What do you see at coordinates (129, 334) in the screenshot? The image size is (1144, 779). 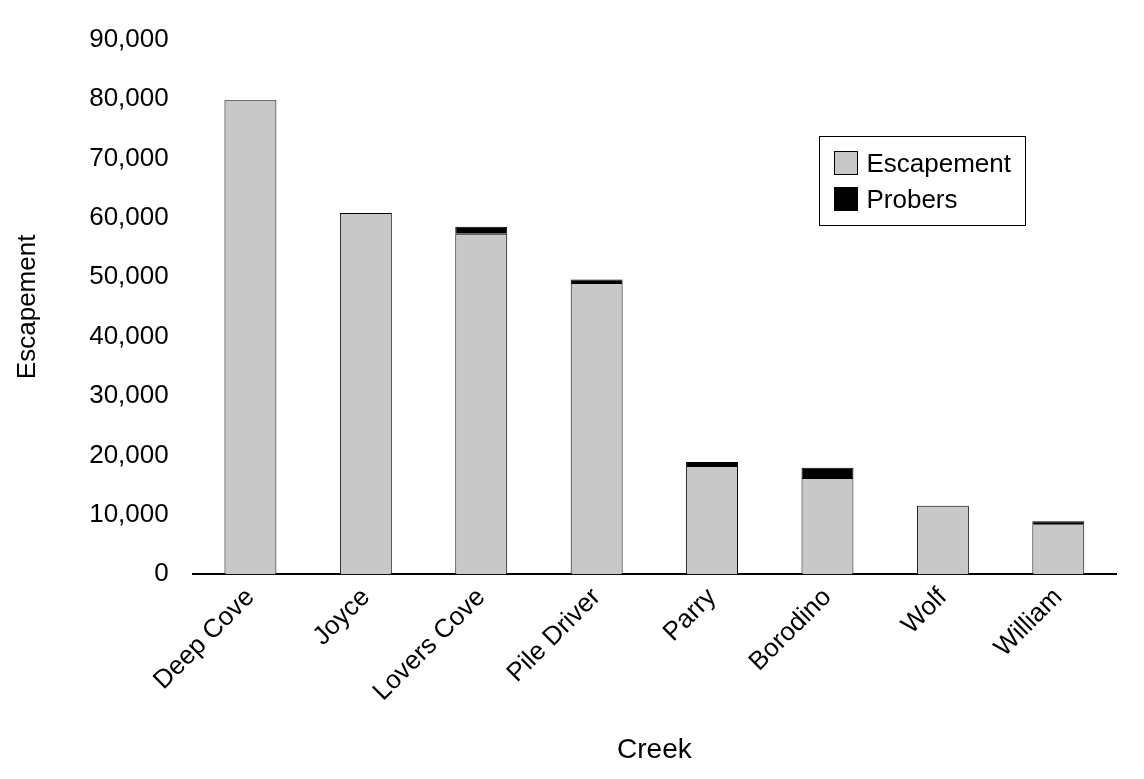 I see `y-tick-label: 40,000` at bounding box center [129, 334].